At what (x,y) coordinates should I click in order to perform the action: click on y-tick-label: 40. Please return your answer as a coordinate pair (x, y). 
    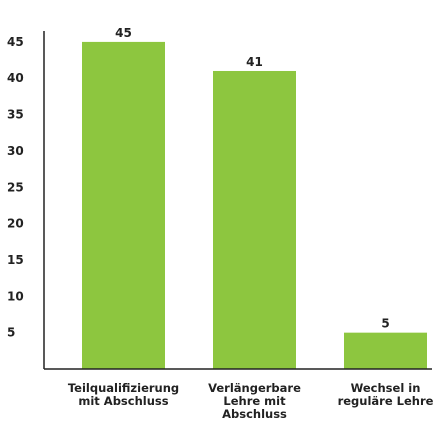
    Looking at the image, I should click on (15, 78).